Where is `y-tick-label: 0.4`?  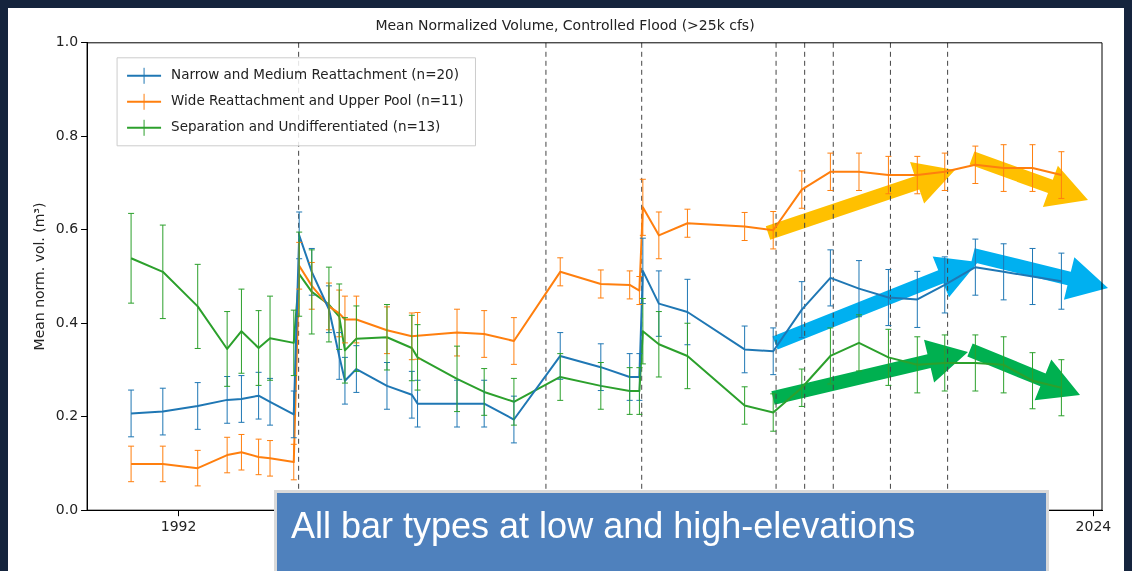 y-tick-label: 0.4 is located at coordinates (67, 321).